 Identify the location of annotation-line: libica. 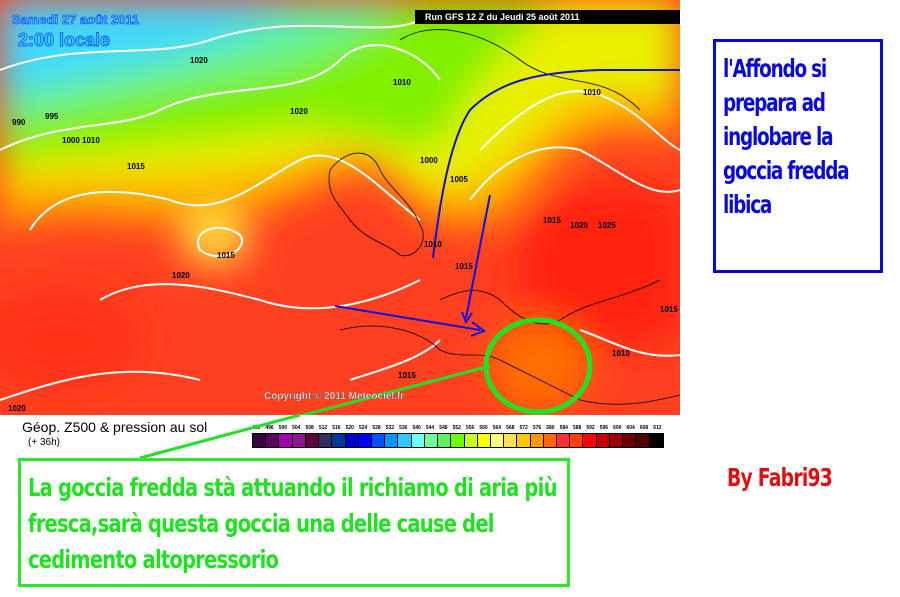
(747, 204).